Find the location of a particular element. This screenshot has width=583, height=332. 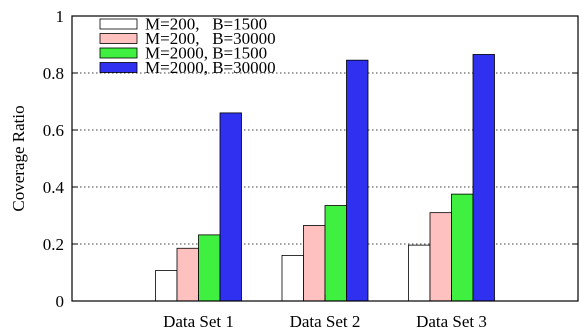

x-tick-label: Data Set 2 is located at coordinates (325, 321).